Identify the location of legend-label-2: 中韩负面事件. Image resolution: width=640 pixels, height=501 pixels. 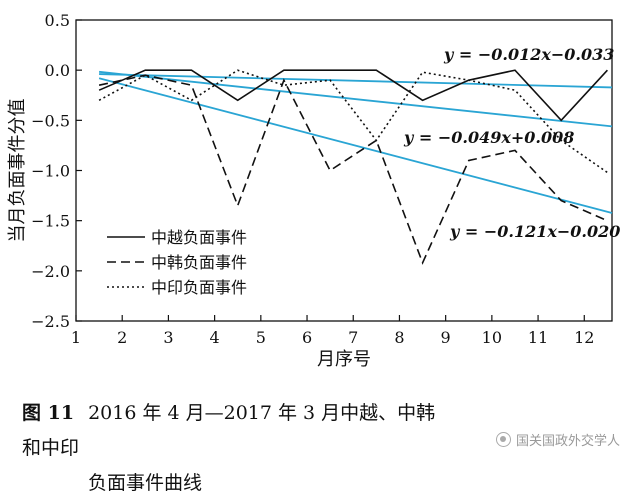
(199, 262).